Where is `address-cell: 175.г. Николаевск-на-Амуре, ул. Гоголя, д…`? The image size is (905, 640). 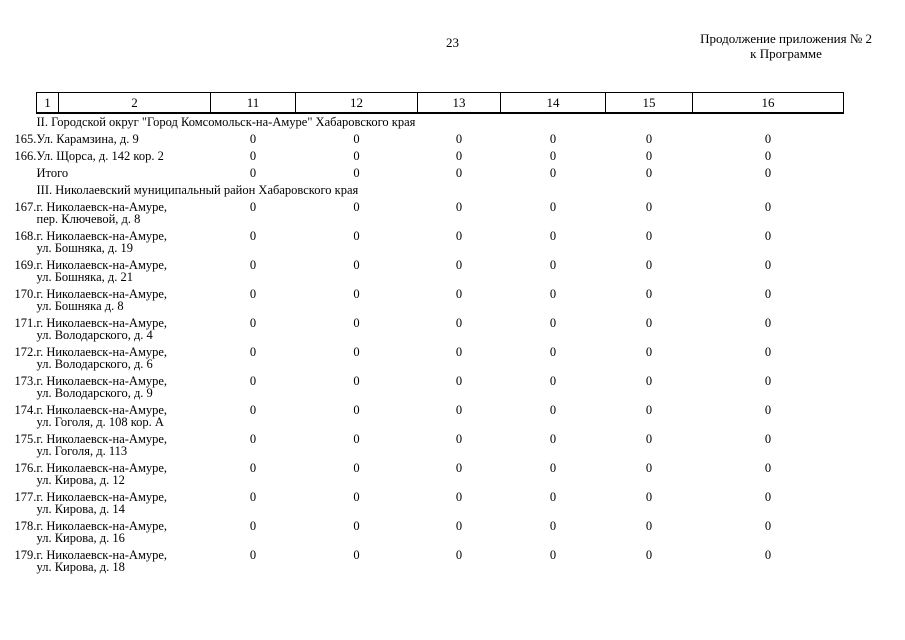
address-cell: 175.г. Николаевск-на-Амуре, ул. Гоголя, д… is located at coordinates (91, 444).